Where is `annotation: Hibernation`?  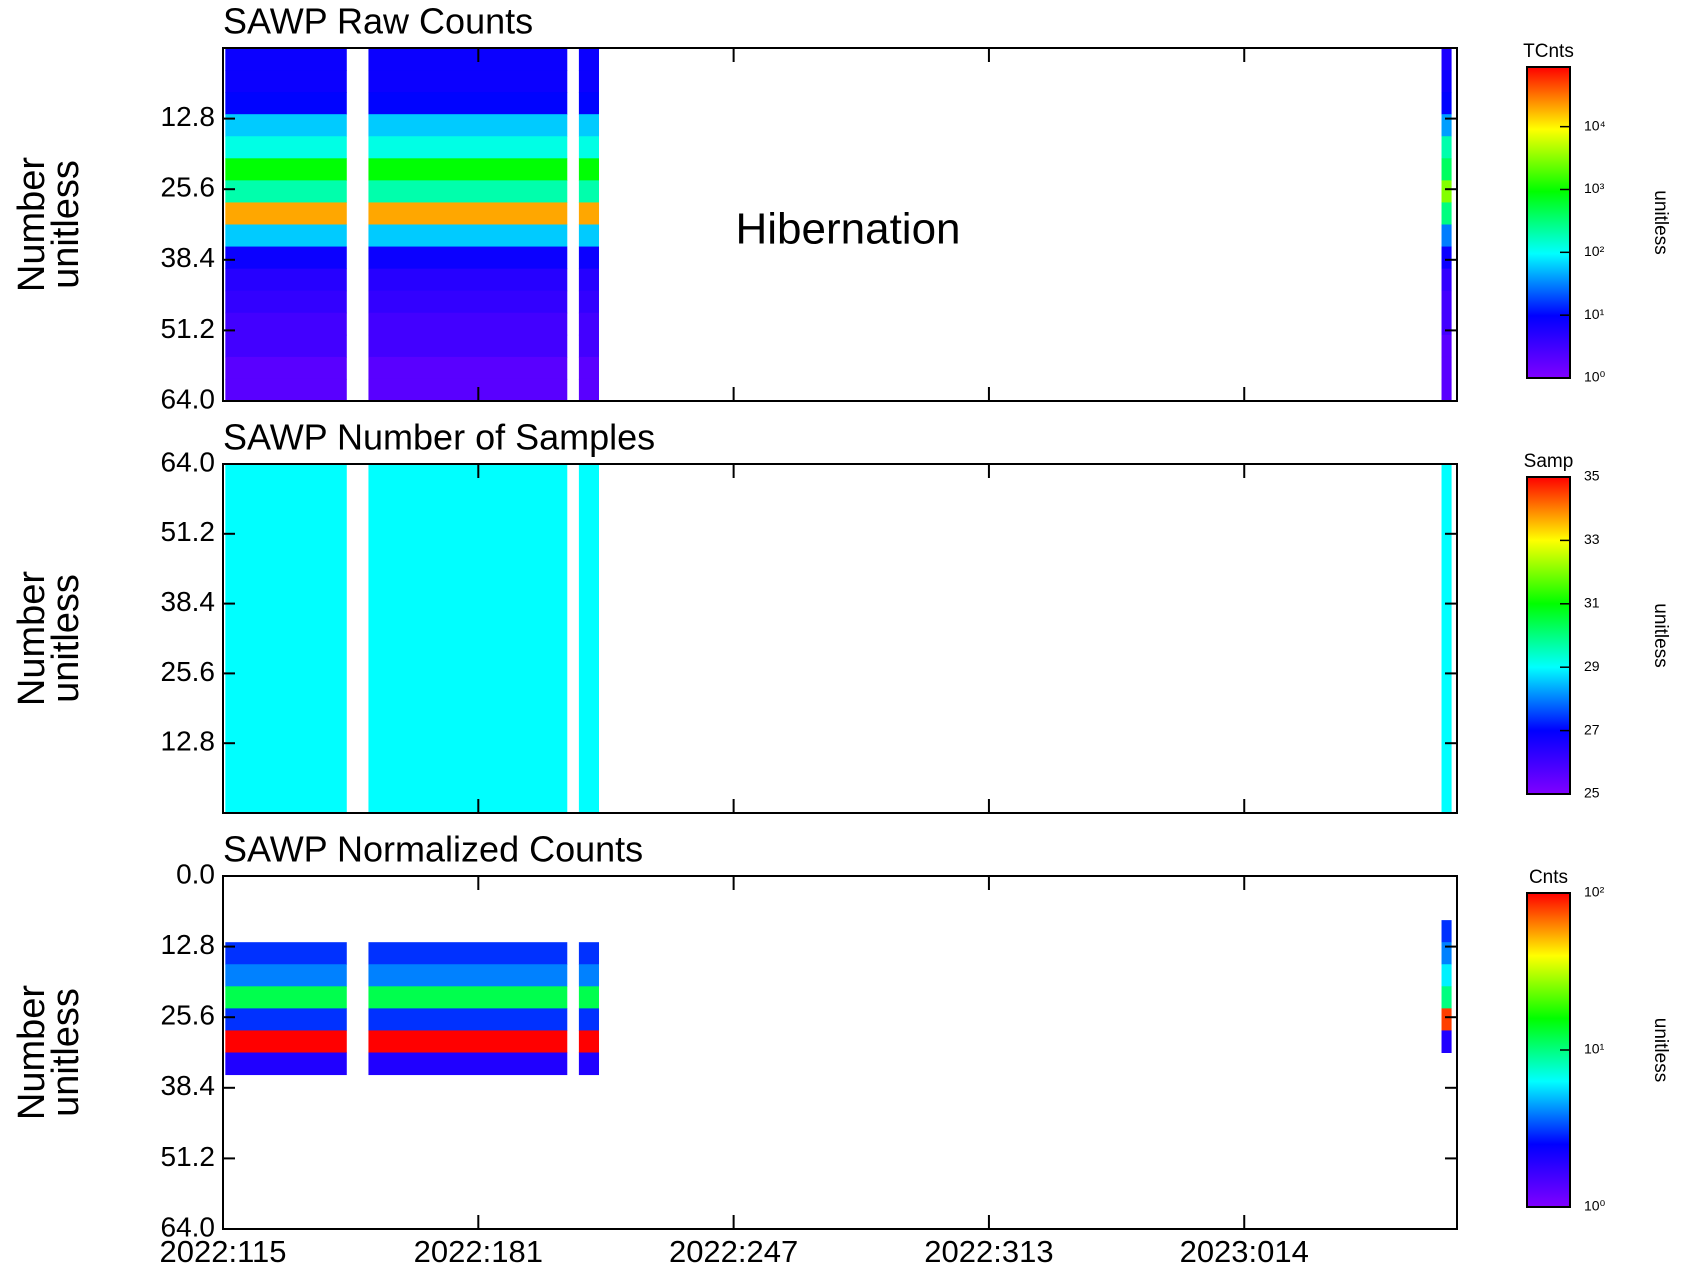 annotation: Hibernation is located at coordinates (847, 229).